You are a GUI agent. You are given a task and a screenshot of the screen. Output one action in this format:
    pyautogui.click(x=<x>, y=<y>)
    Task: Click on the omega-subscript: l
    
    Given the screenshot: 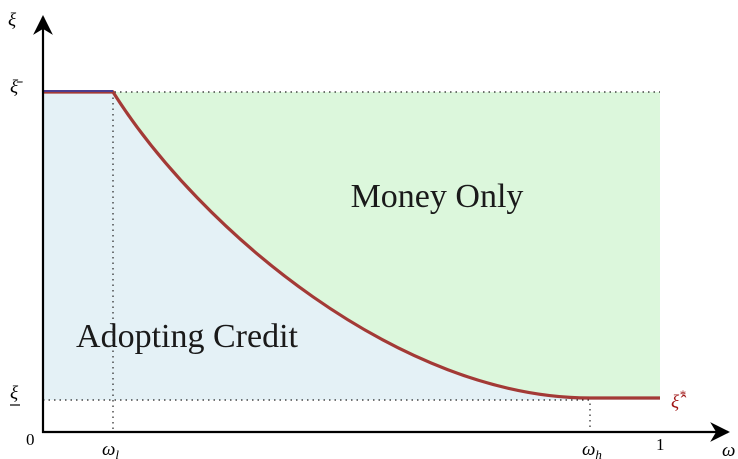 What is the action you would take?
    pyautogui.click(x=117, y=453)
    